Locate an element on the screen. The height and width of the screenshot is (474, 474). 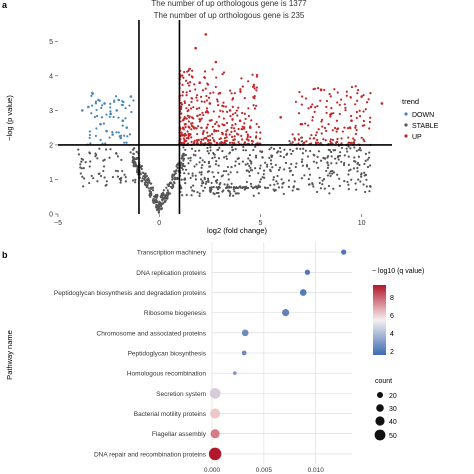
volcano-x-axis-label: log2 (fold change) is located at coordinates (237, 230).